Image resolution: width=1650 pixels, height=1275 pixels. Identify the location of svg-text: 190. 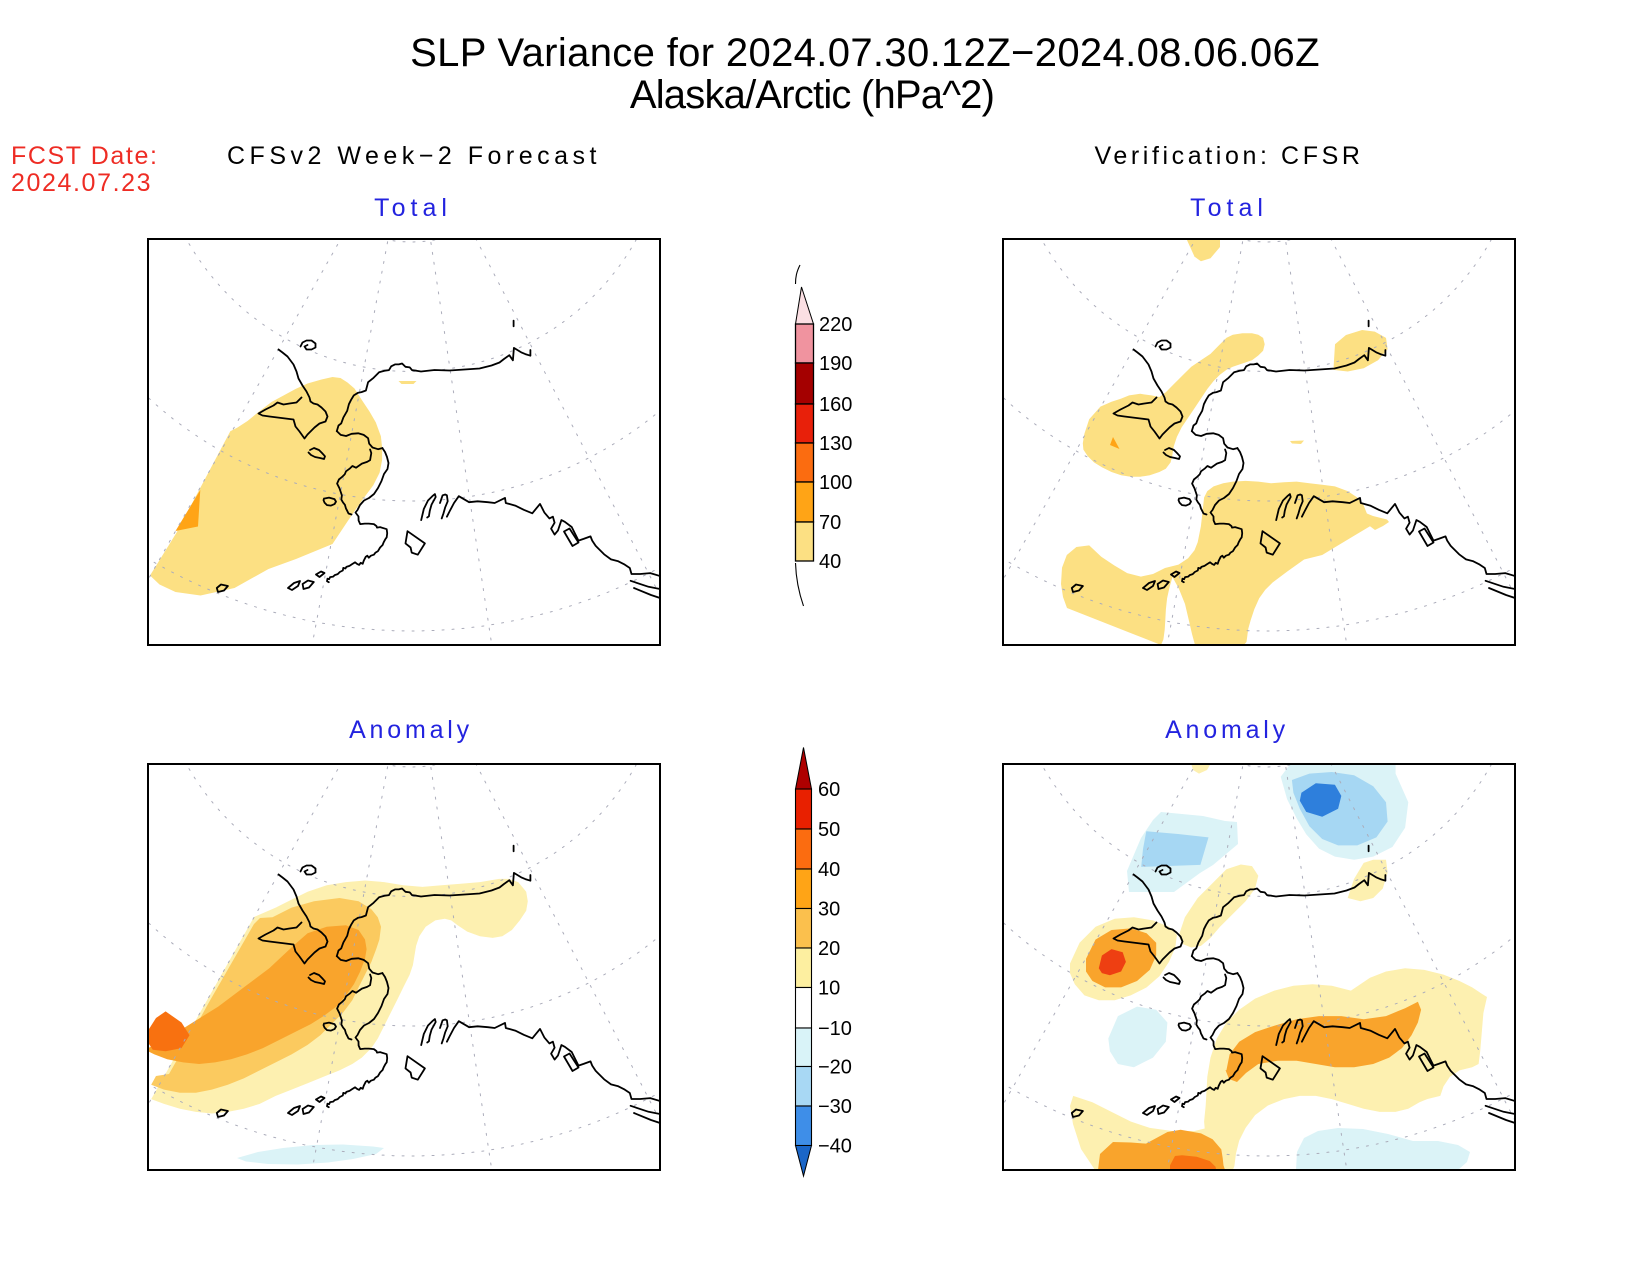
(835, 364).